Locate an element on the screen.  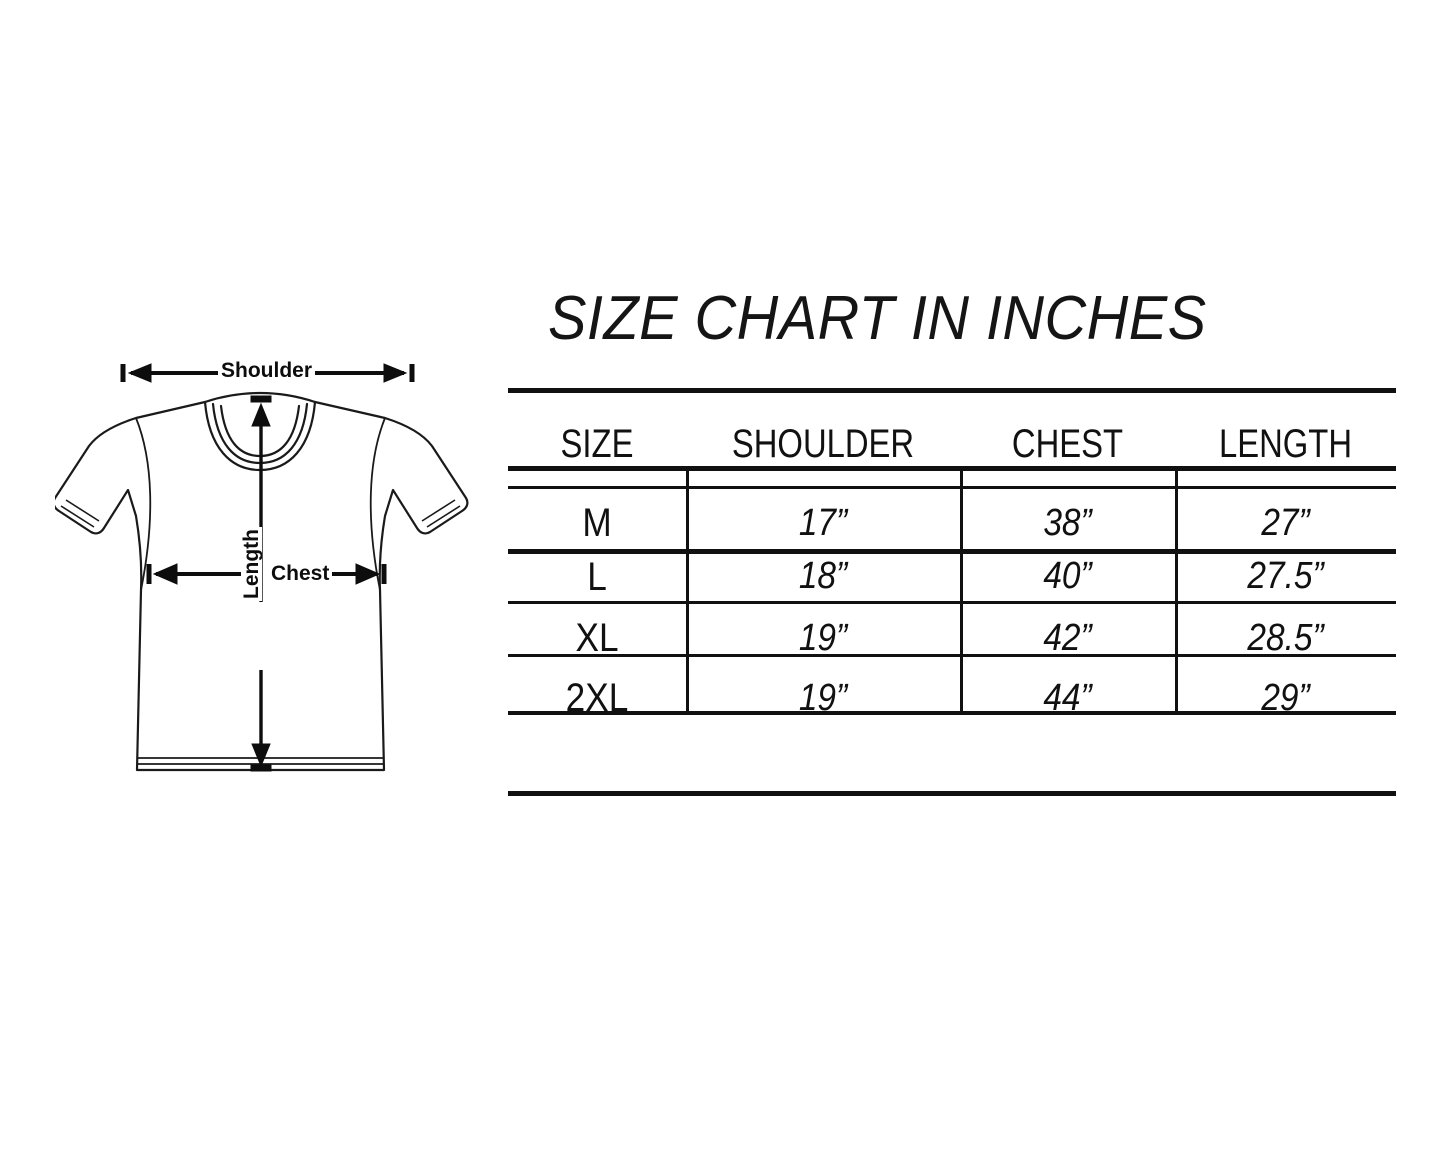
row-divider-m-l is located at coordinates (952, 551).